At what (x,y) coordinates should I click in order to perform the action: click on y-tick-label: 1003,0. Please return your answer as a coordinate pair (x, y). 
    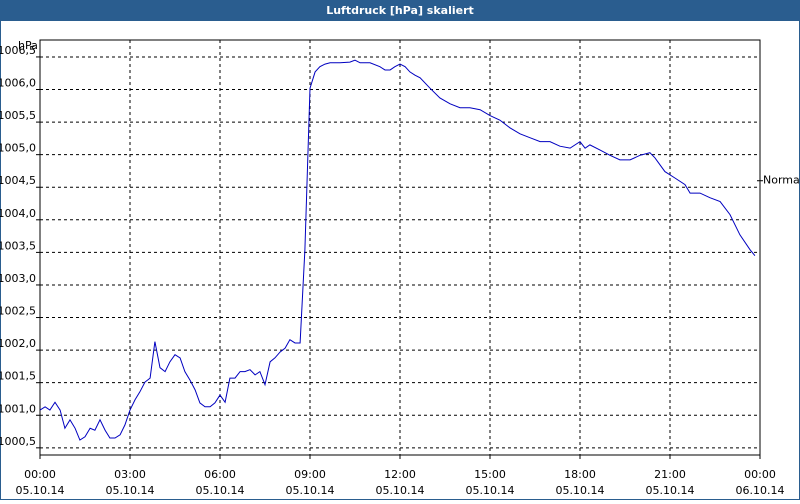
    Looking at the image, I should click on (18, 278).